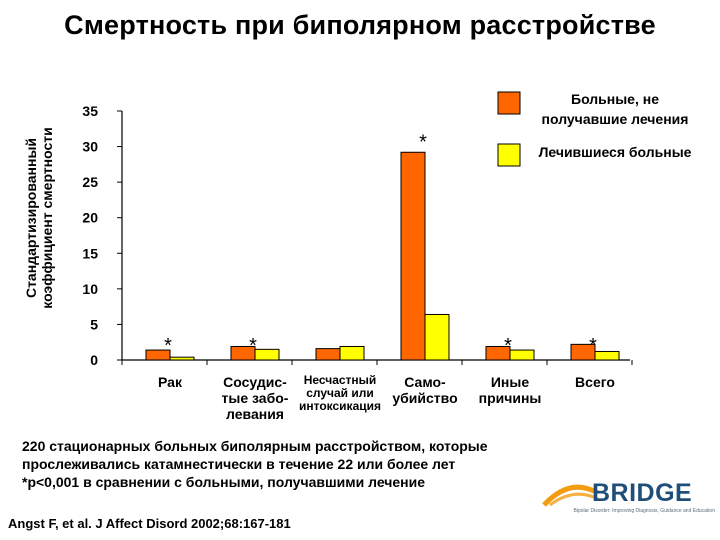 The width and height of the screenshot is (720, 540). Describe the element at coordinates (340, 380) in the screenshot. I see `category-label: Несчастный` at that location.